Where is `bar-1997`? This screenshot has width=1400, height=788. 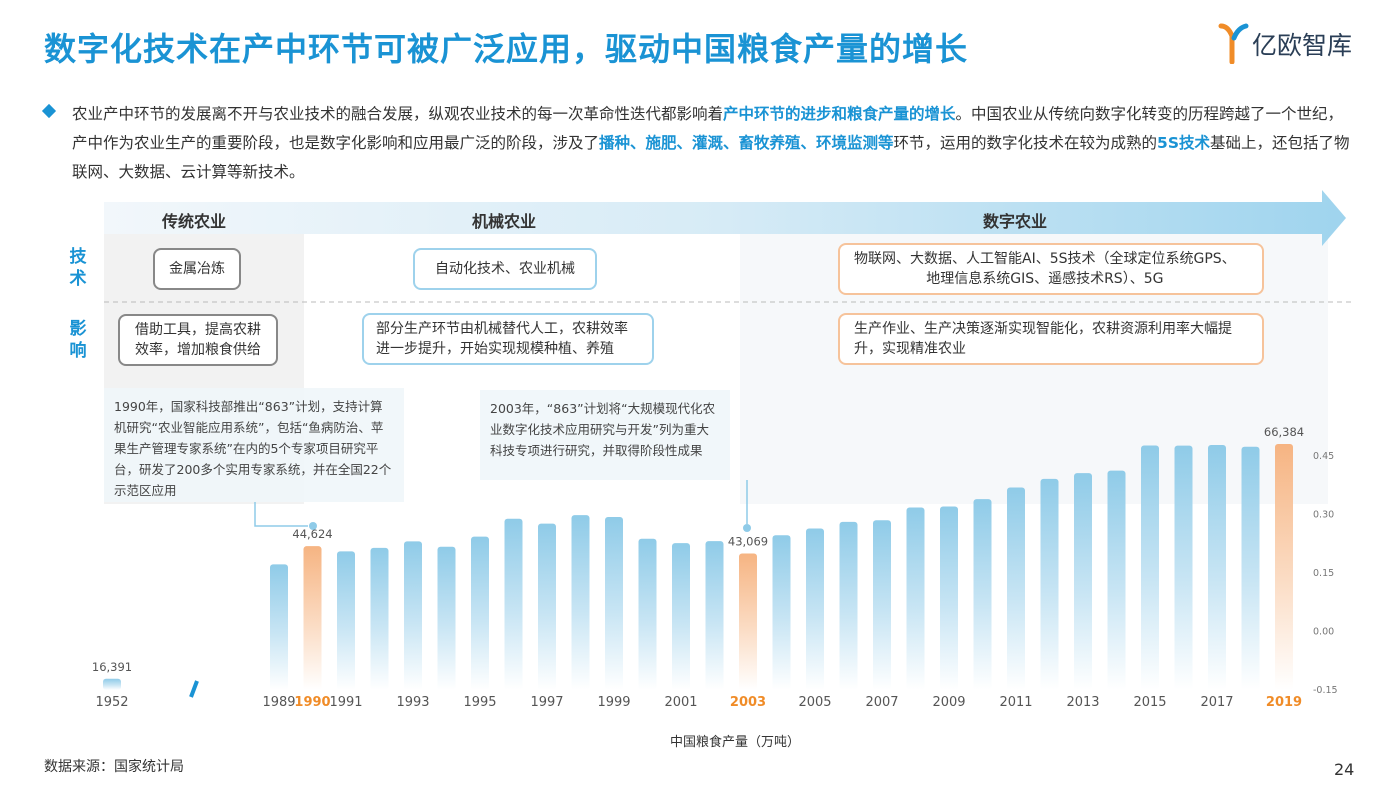 bar-1997 is located at coordinates (547, 606).